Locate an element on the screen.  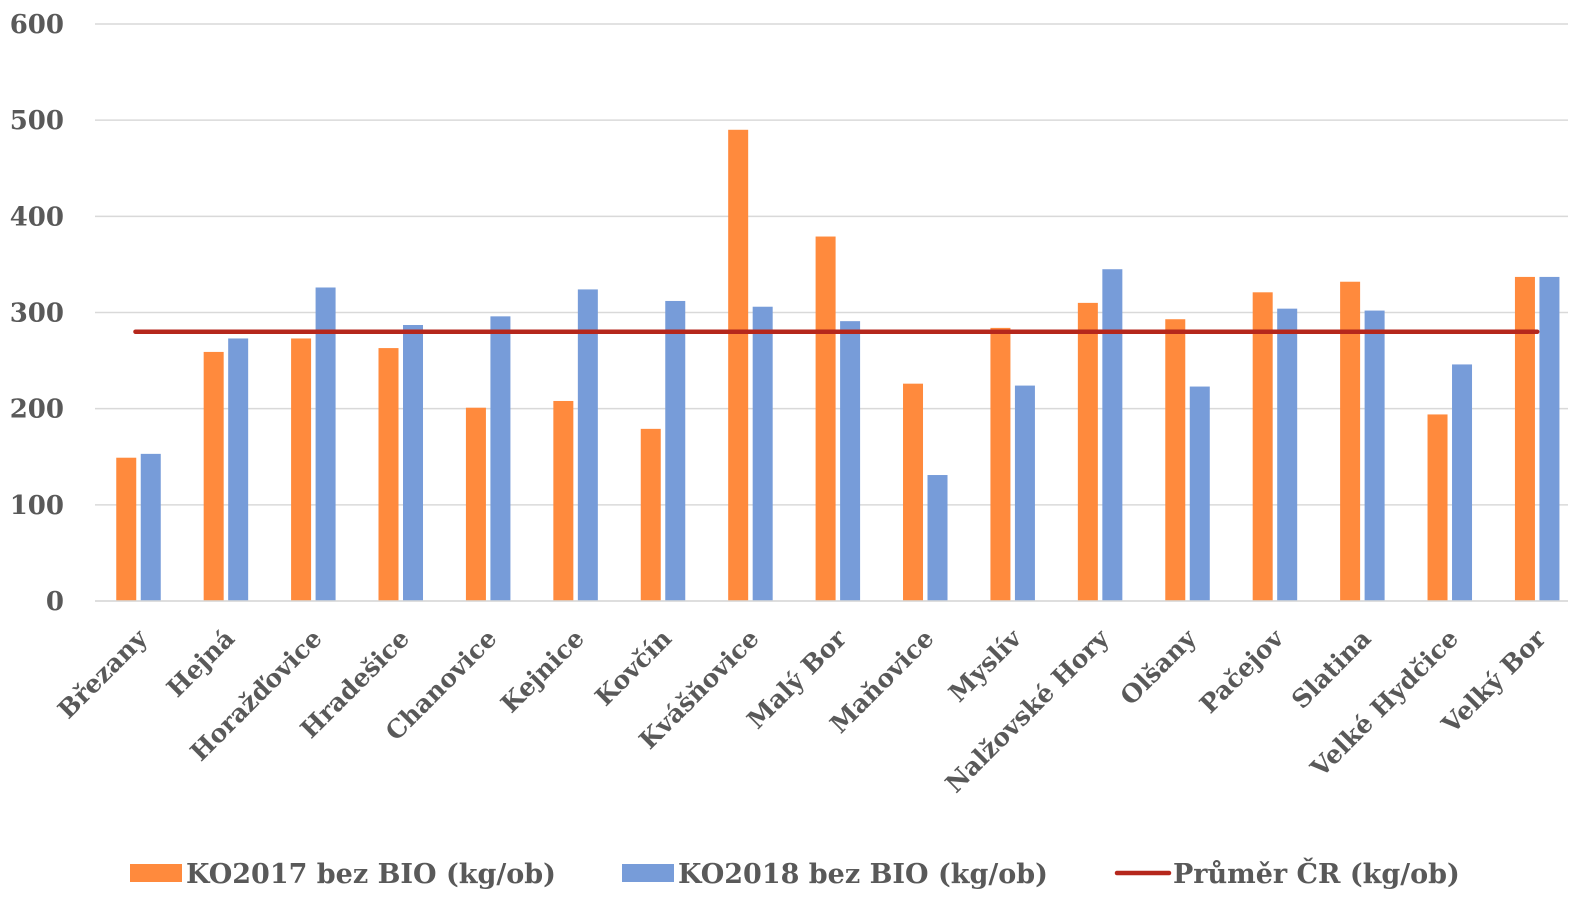
x-tick-label: Kejnice is located at coordinates (542, 671).